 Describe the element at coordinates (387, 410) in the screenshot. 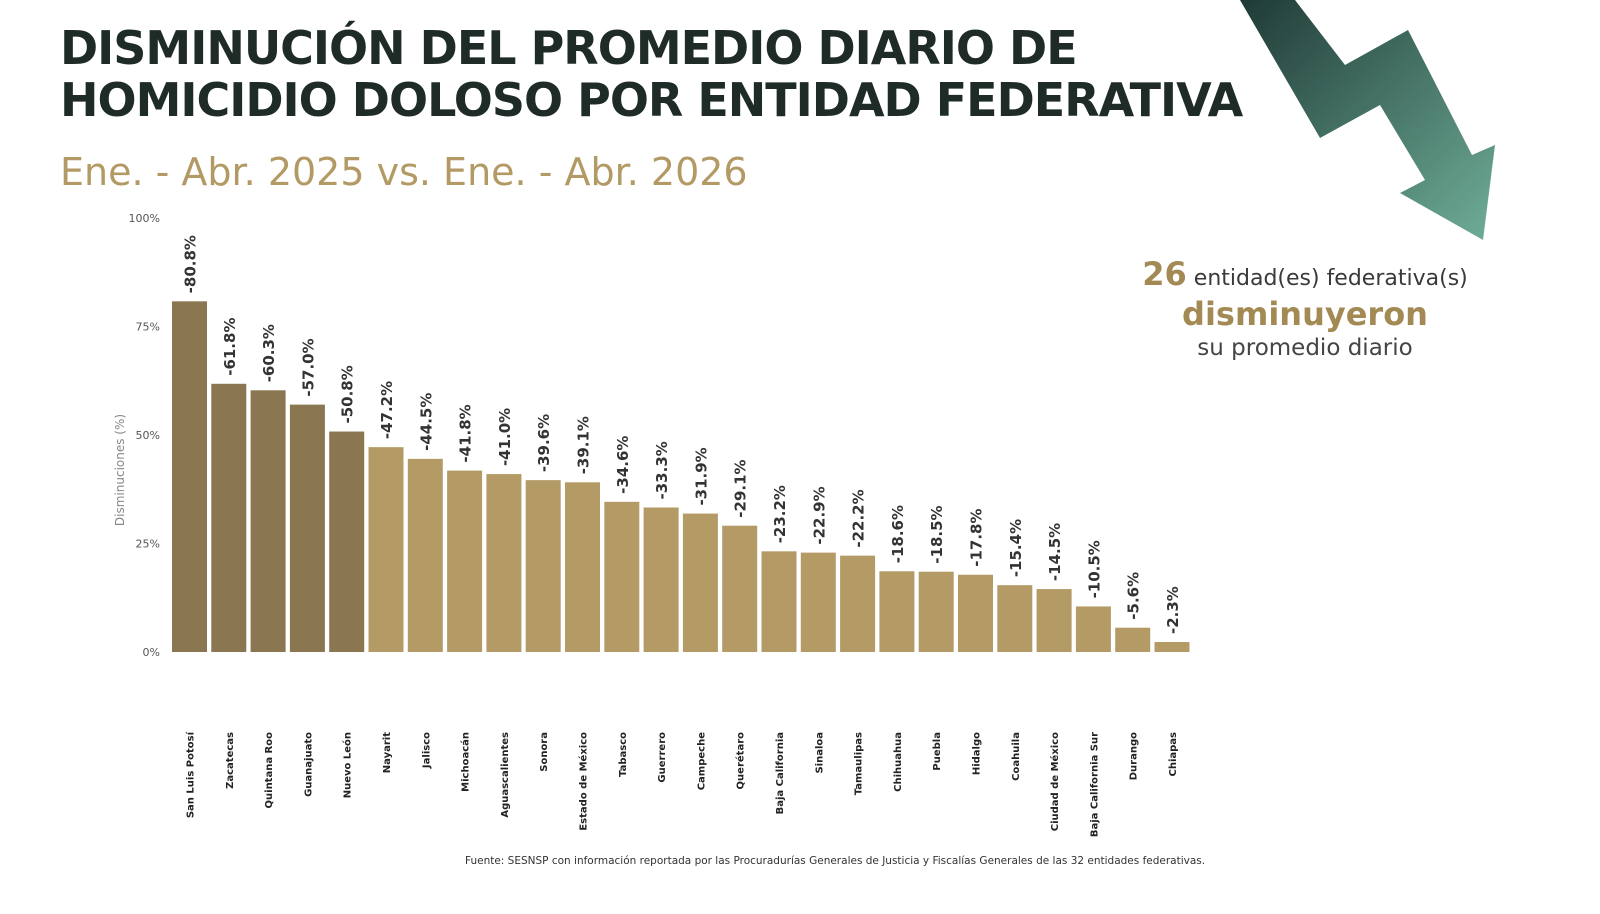

I see `bar-value-label: -47.2%` at that location.